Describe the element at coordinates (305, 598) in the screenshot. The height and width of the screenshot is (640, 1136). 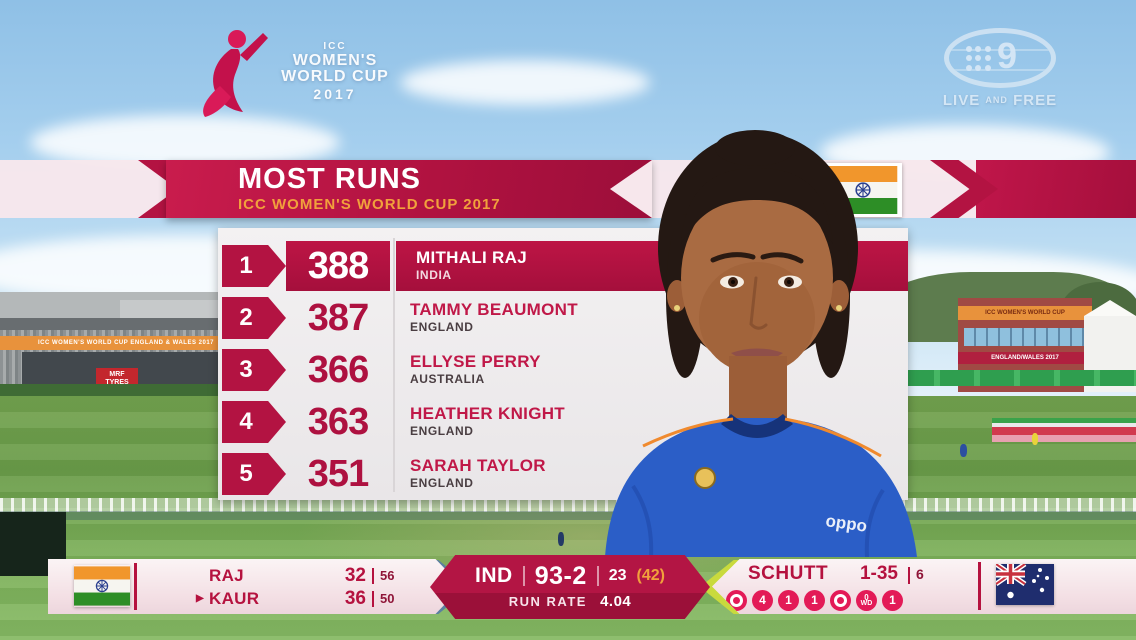
I see `batter-row: ▶ KAUR 36 50` at that location.